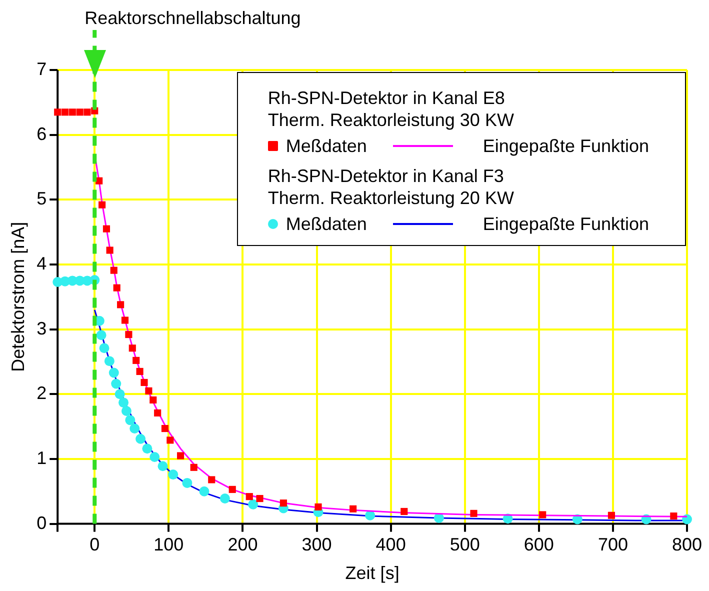  Describe the element at coordinates (539, 544) in the screenshot. I see `x-tick-label: 600` at that location.